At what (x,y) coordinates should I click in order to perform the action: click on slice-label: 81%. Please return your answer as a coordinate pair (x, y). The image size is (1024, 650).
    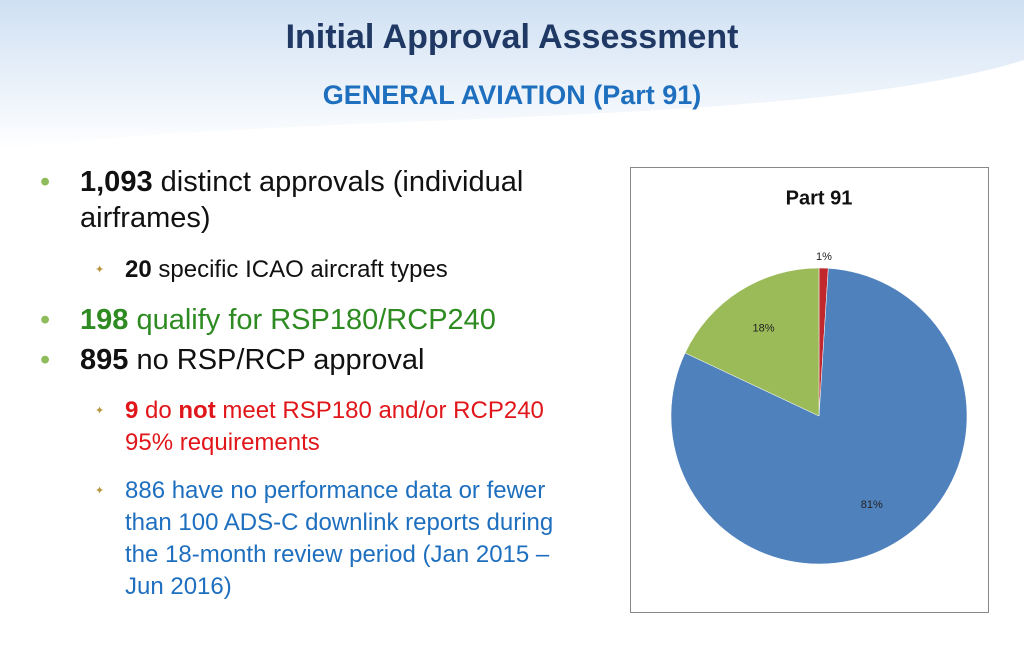
    Looking at the image, I should click on (872, 505).